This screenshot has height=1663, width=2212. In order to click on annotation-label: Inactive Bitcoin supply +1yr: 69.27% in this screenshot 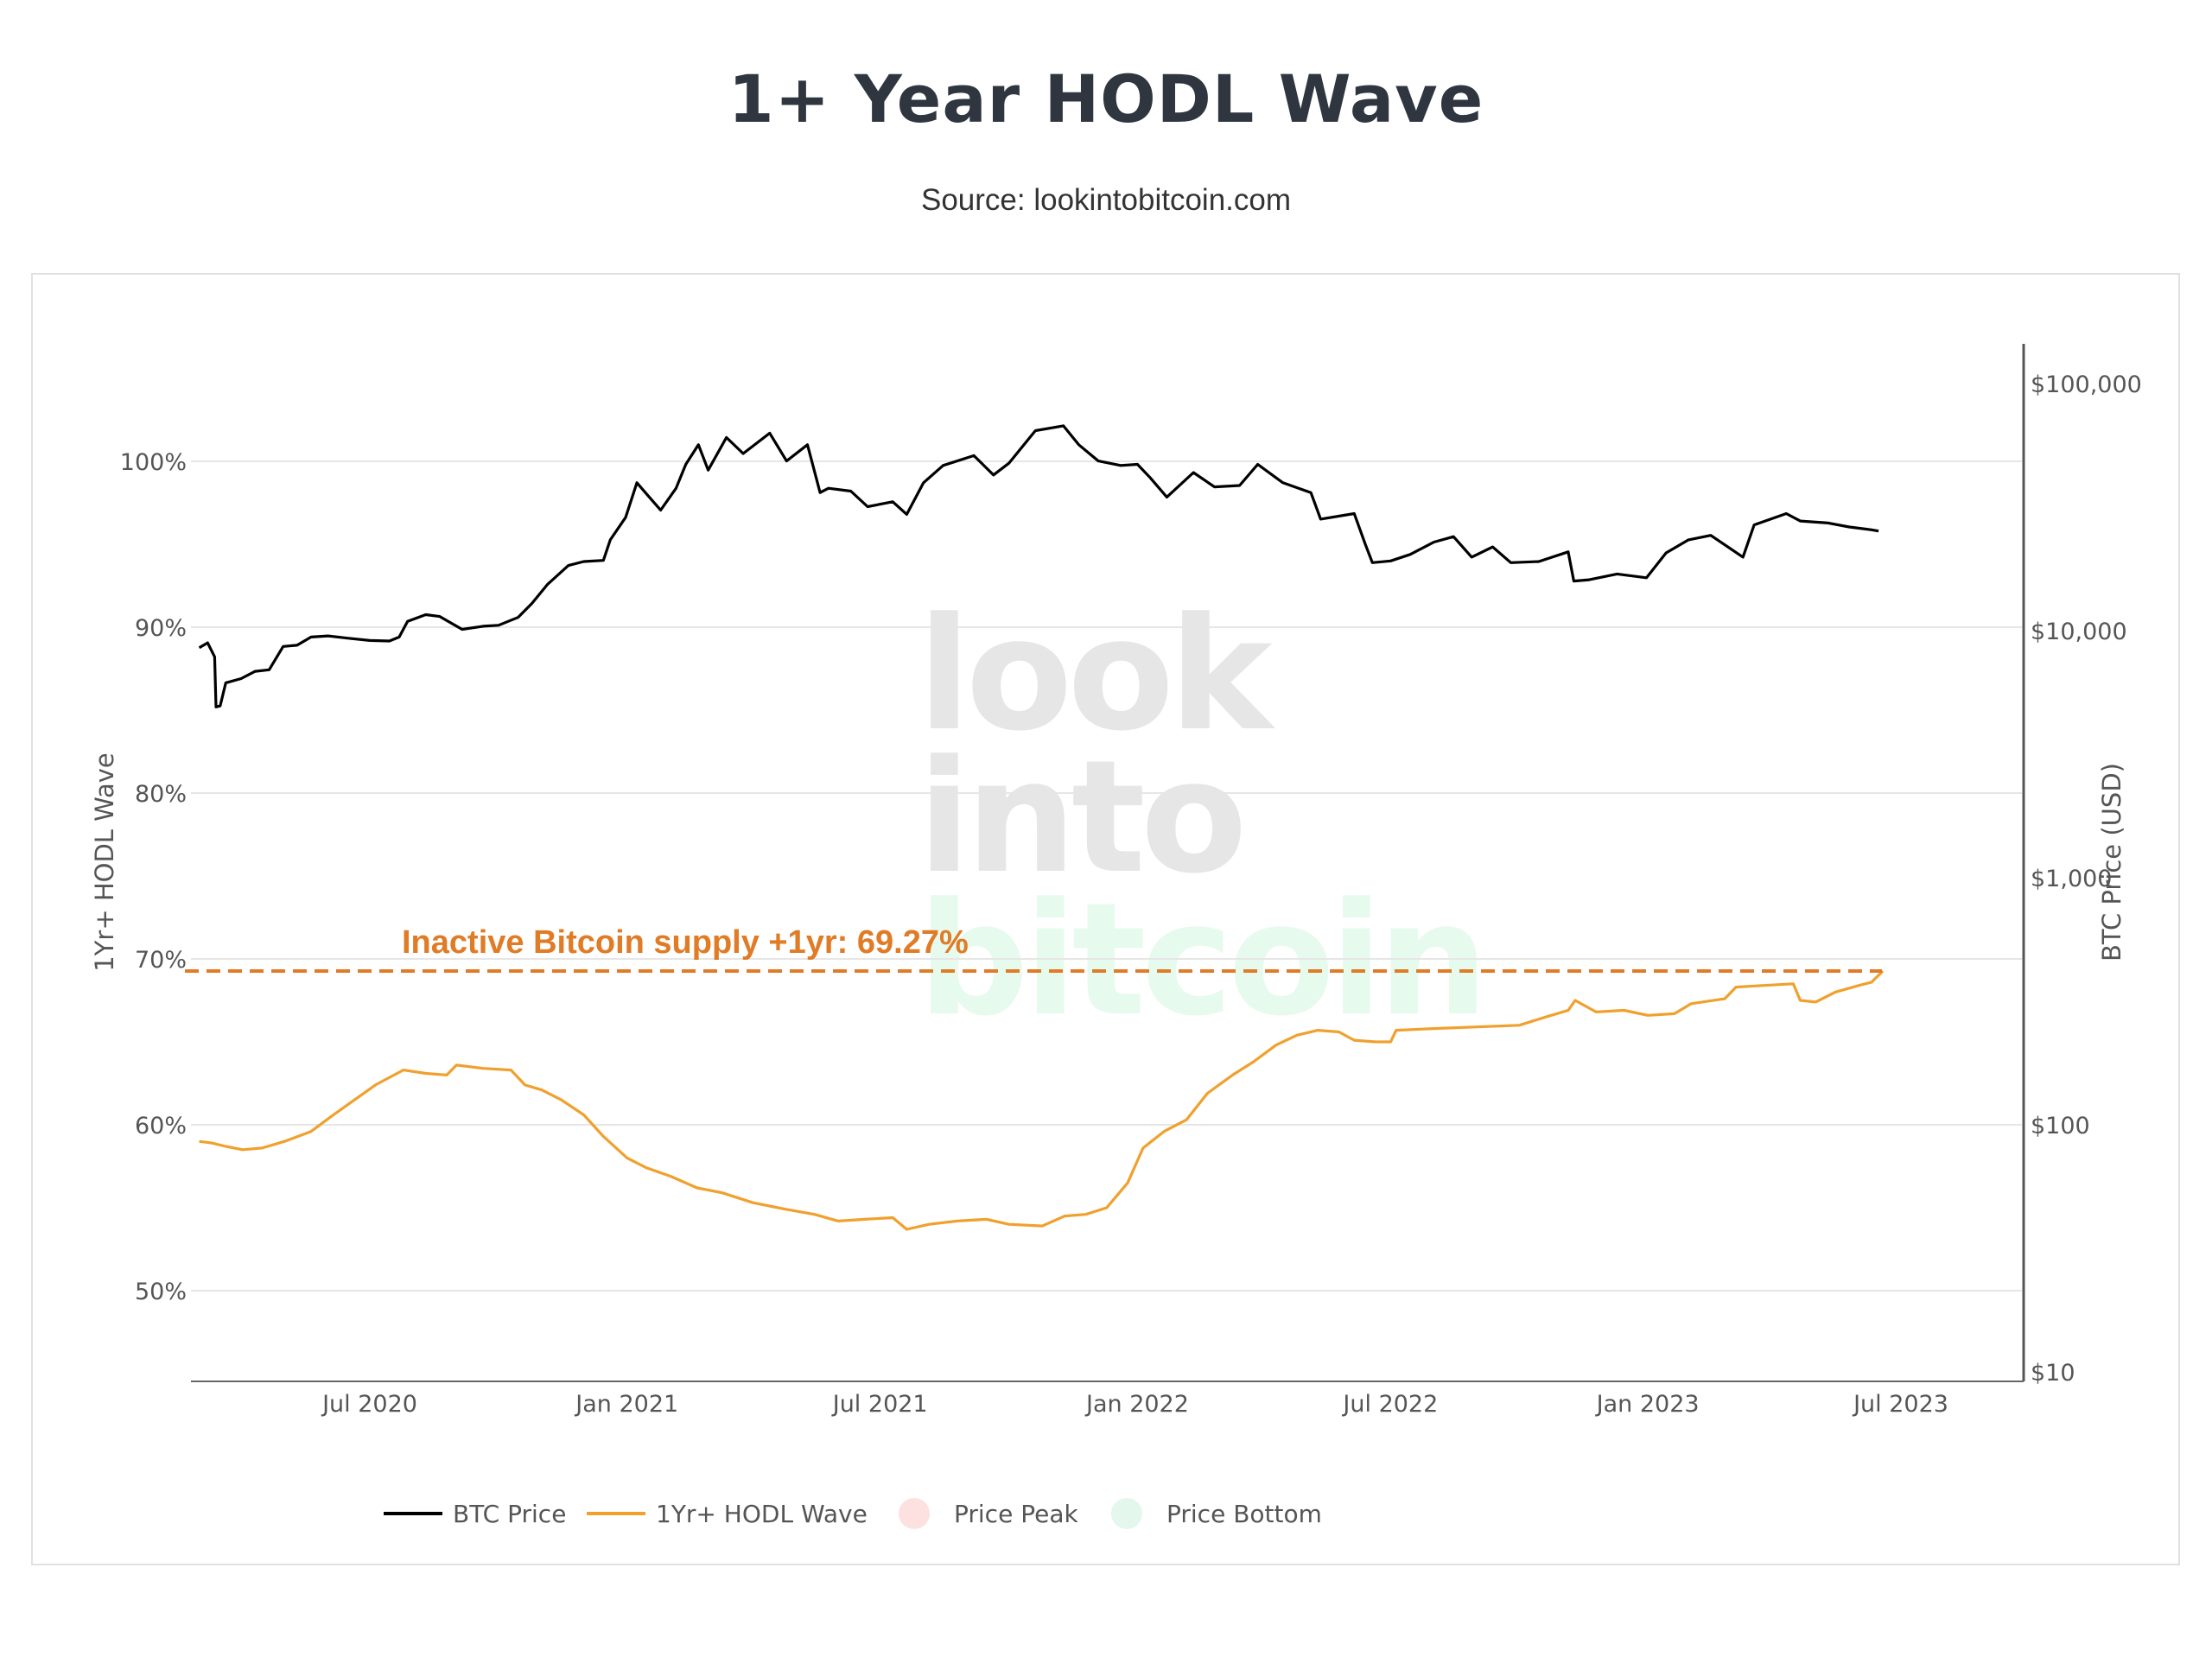, I will do `click(685, 942)`.